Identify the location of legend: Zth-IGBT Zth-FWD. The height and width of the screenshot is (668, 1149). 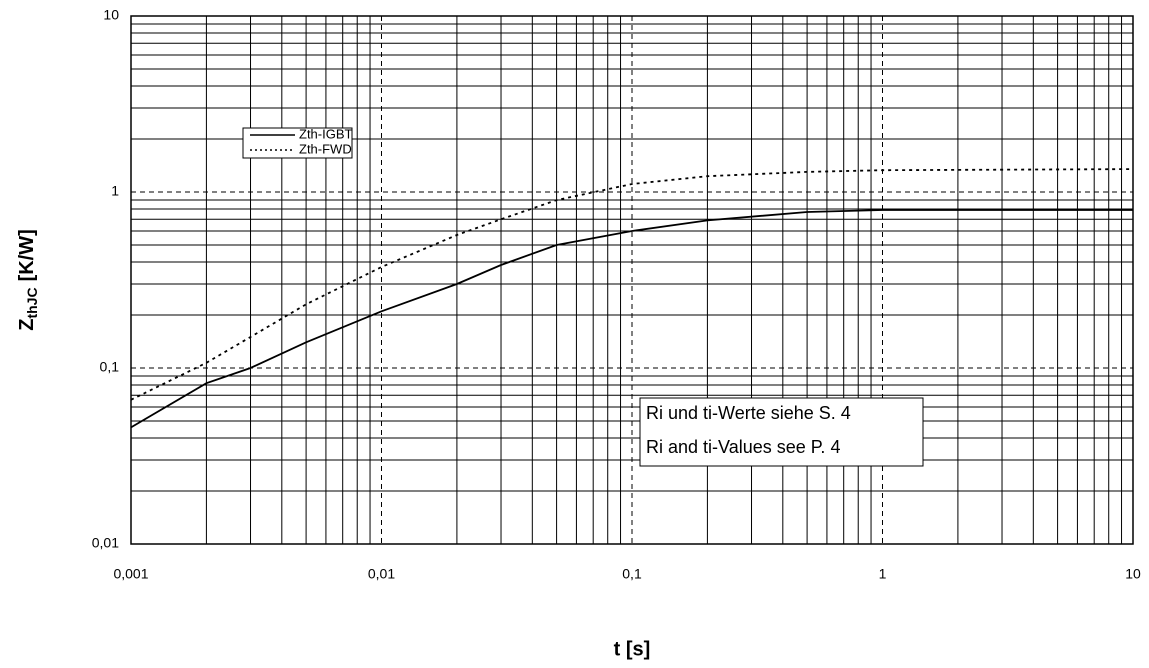
(297, 142).